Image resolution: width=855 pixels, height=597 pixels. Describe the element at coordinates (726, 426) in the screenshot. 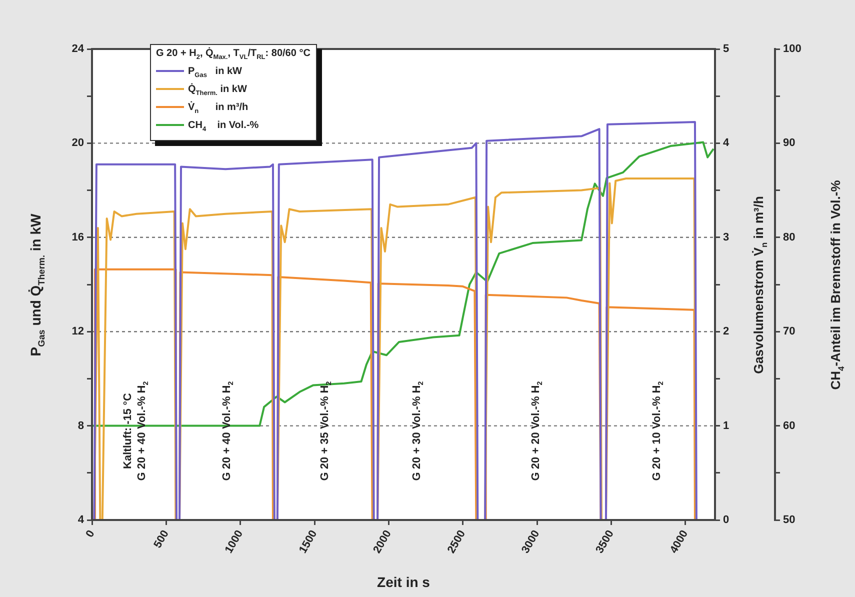

I see `y2-tick-label: 1` at that location.